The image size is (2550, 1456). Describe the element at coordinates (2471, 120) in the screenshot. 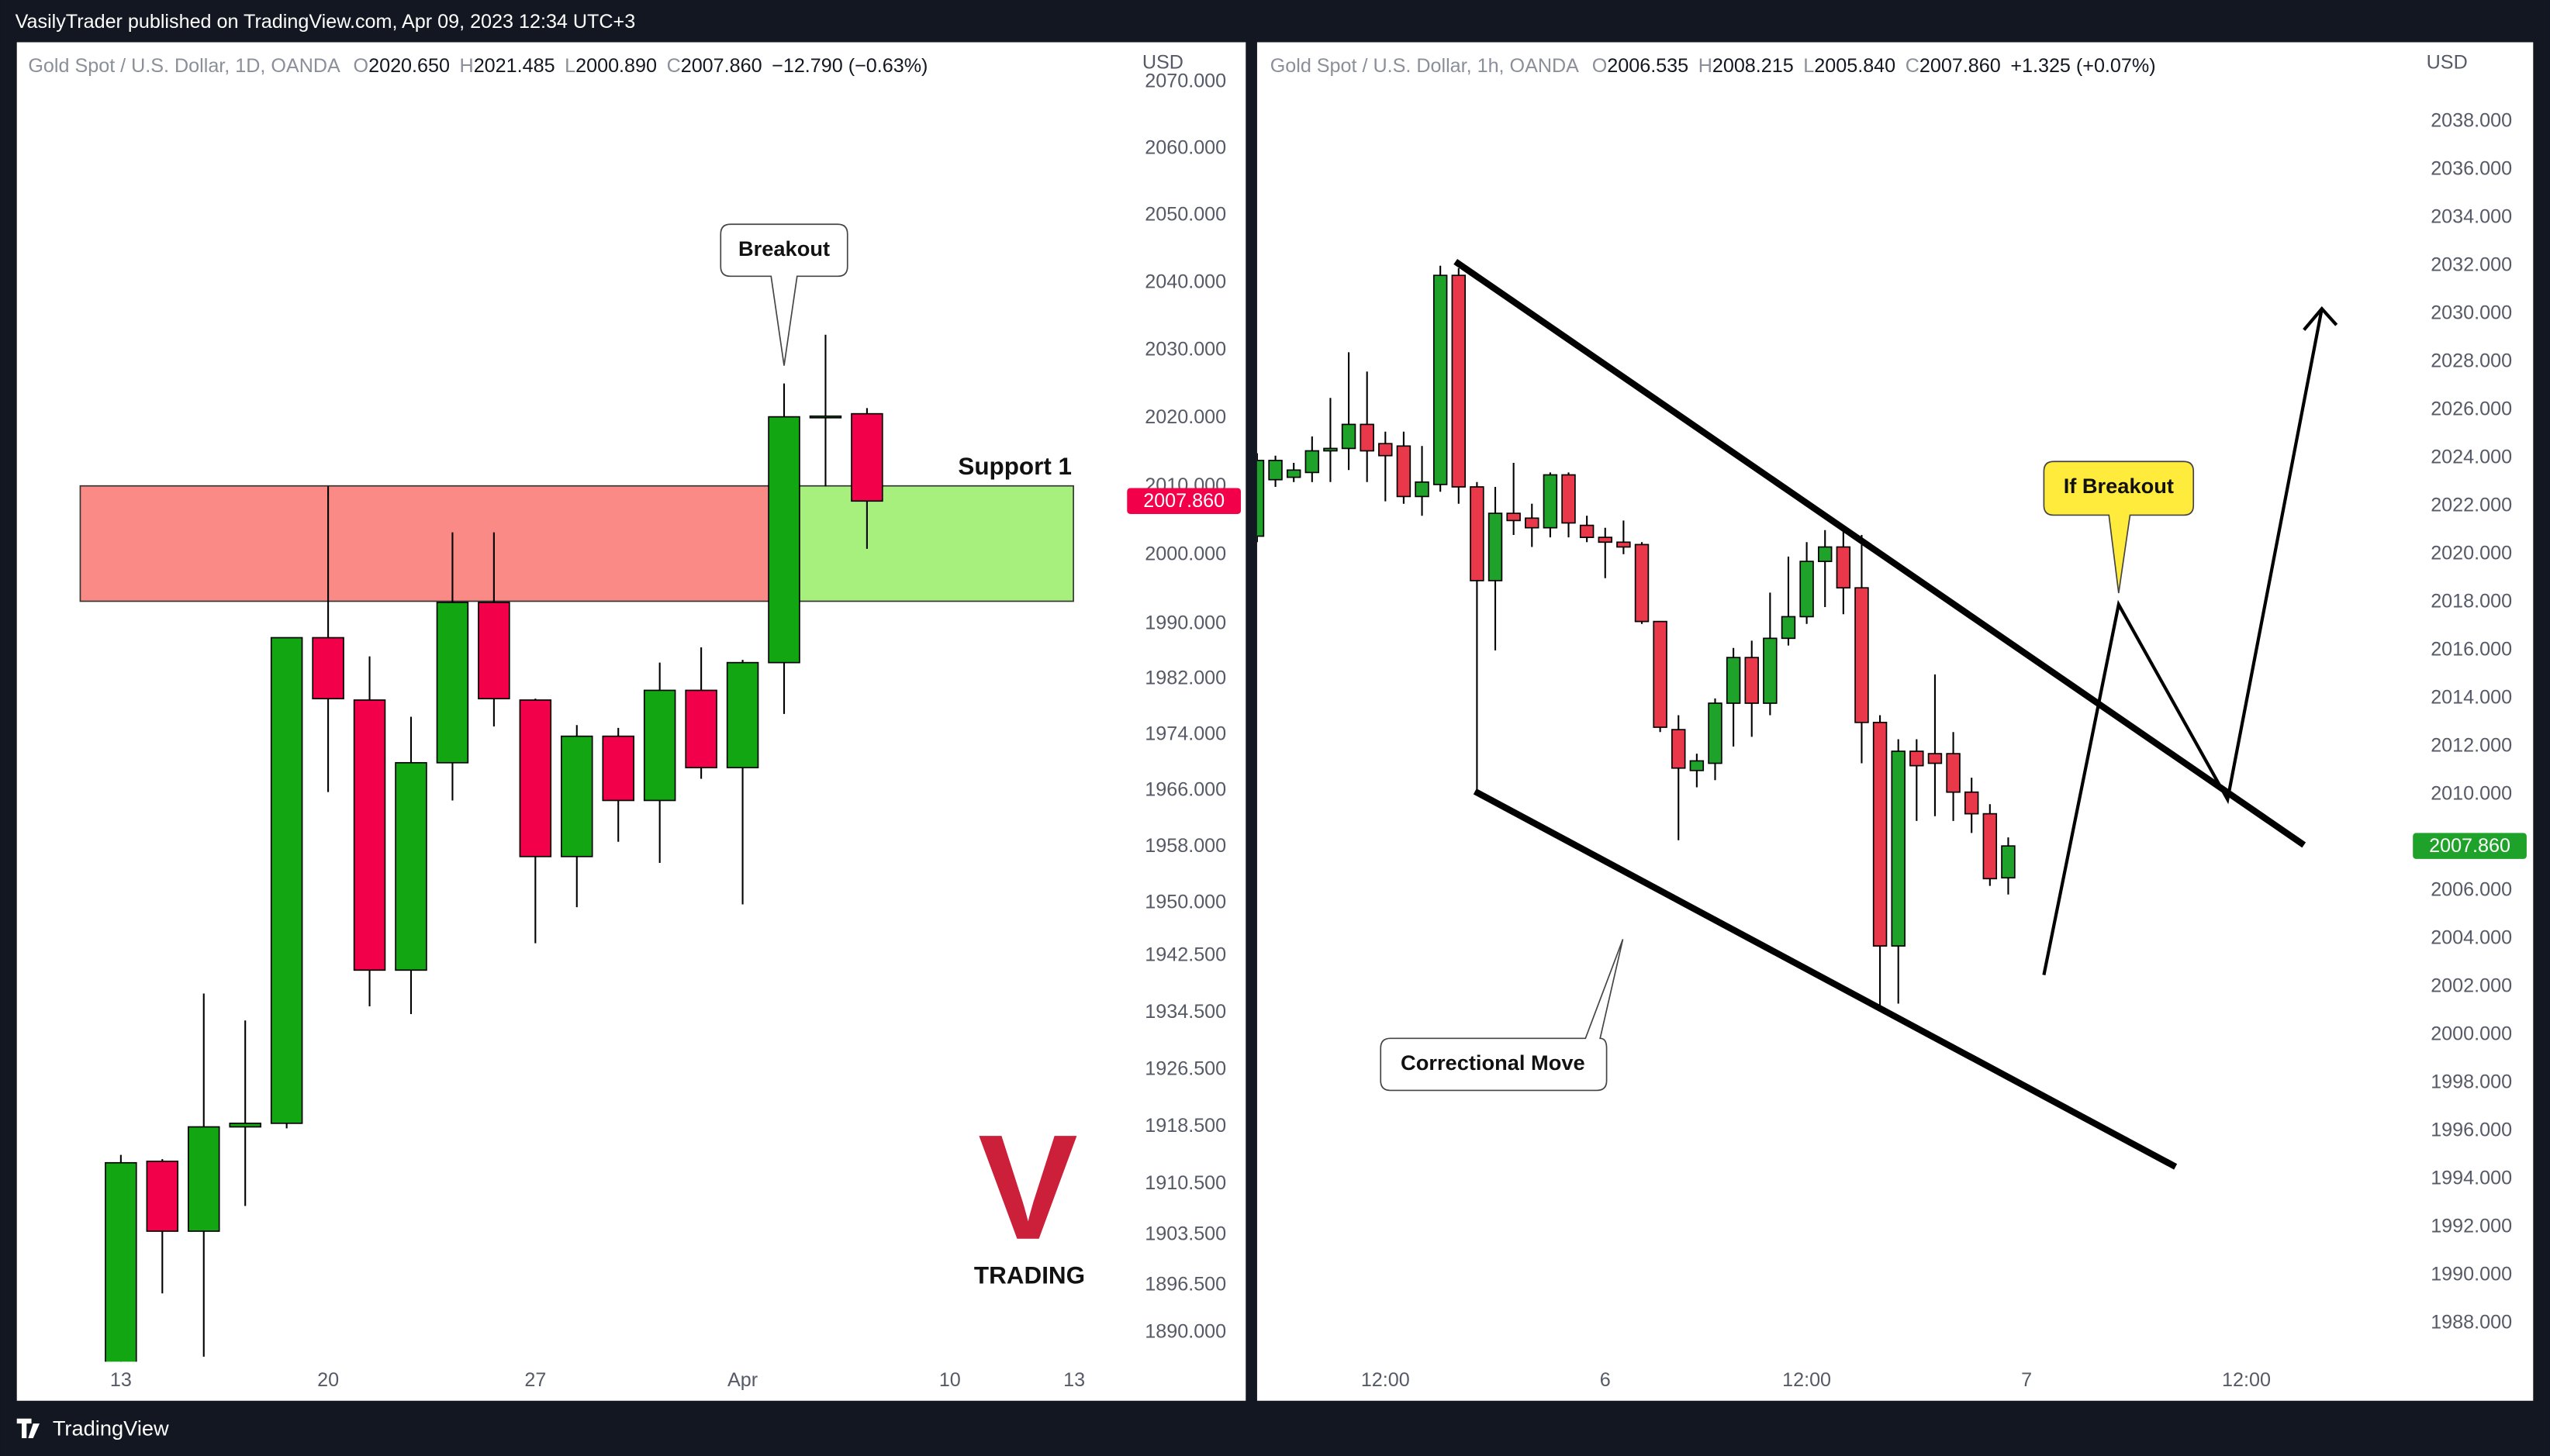

I see `y-tick-label: 2038.000` at that location.